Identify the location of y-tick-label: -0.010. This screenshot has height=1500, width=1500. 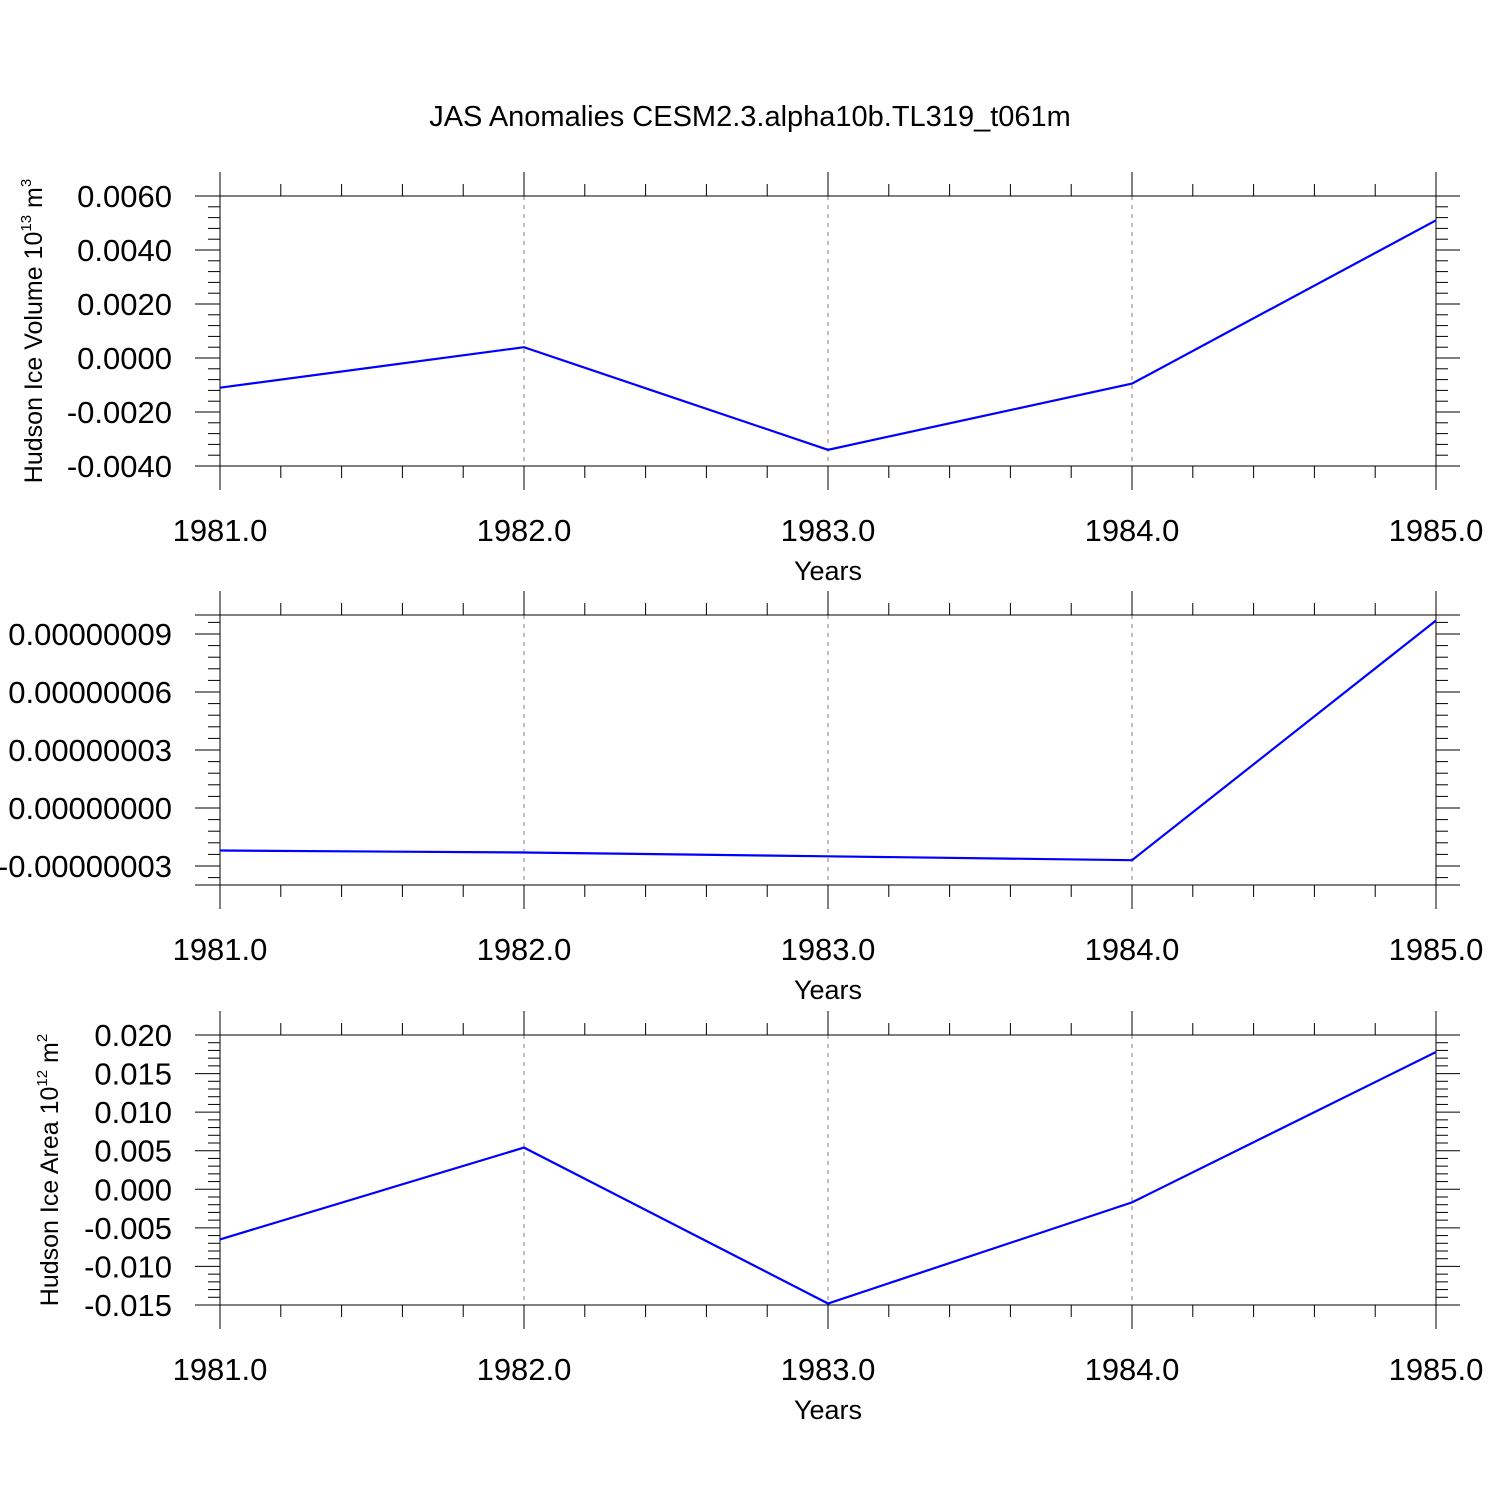
(128, 1266).